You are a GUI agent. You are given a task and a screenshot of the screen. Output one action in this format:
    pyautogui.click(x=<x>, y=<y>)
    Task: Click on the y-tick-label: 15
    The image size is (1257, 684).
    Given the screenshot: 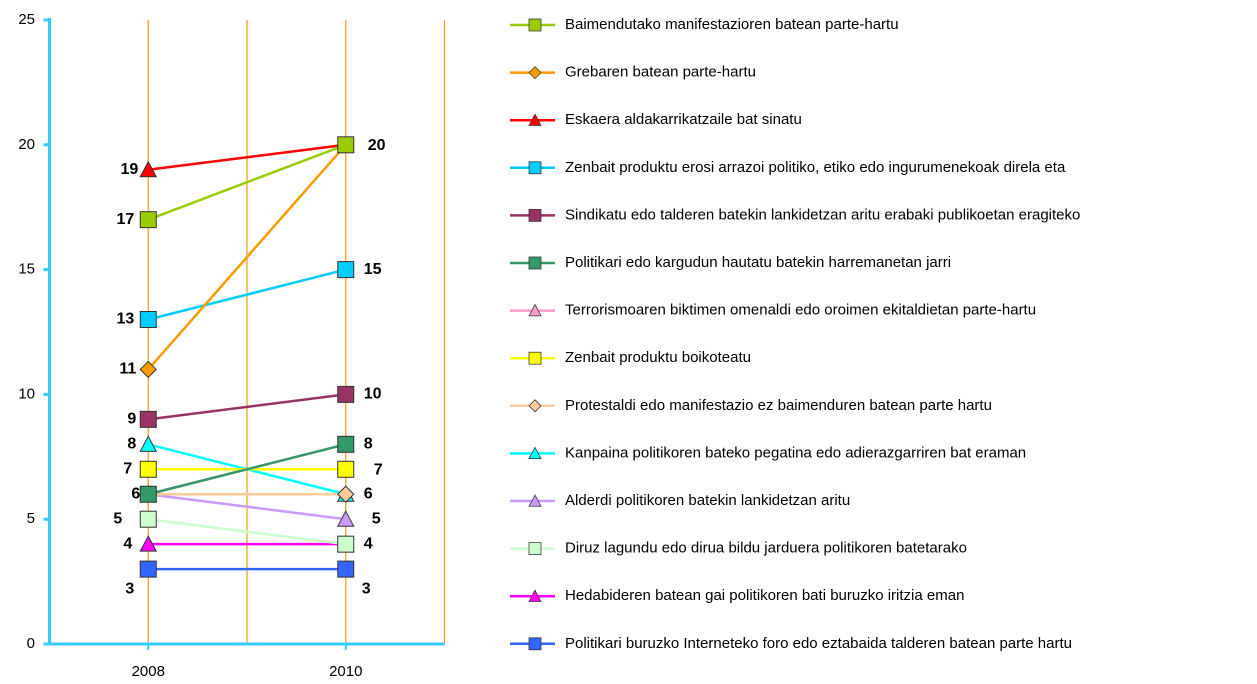 What is the action you would take?
    pyautogui.click(x=26, y=269)
    